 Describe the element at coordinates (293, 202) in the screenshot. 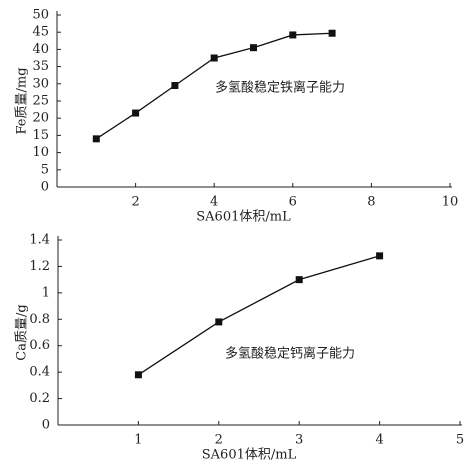

I see `x-tick-label: 6` at that location.